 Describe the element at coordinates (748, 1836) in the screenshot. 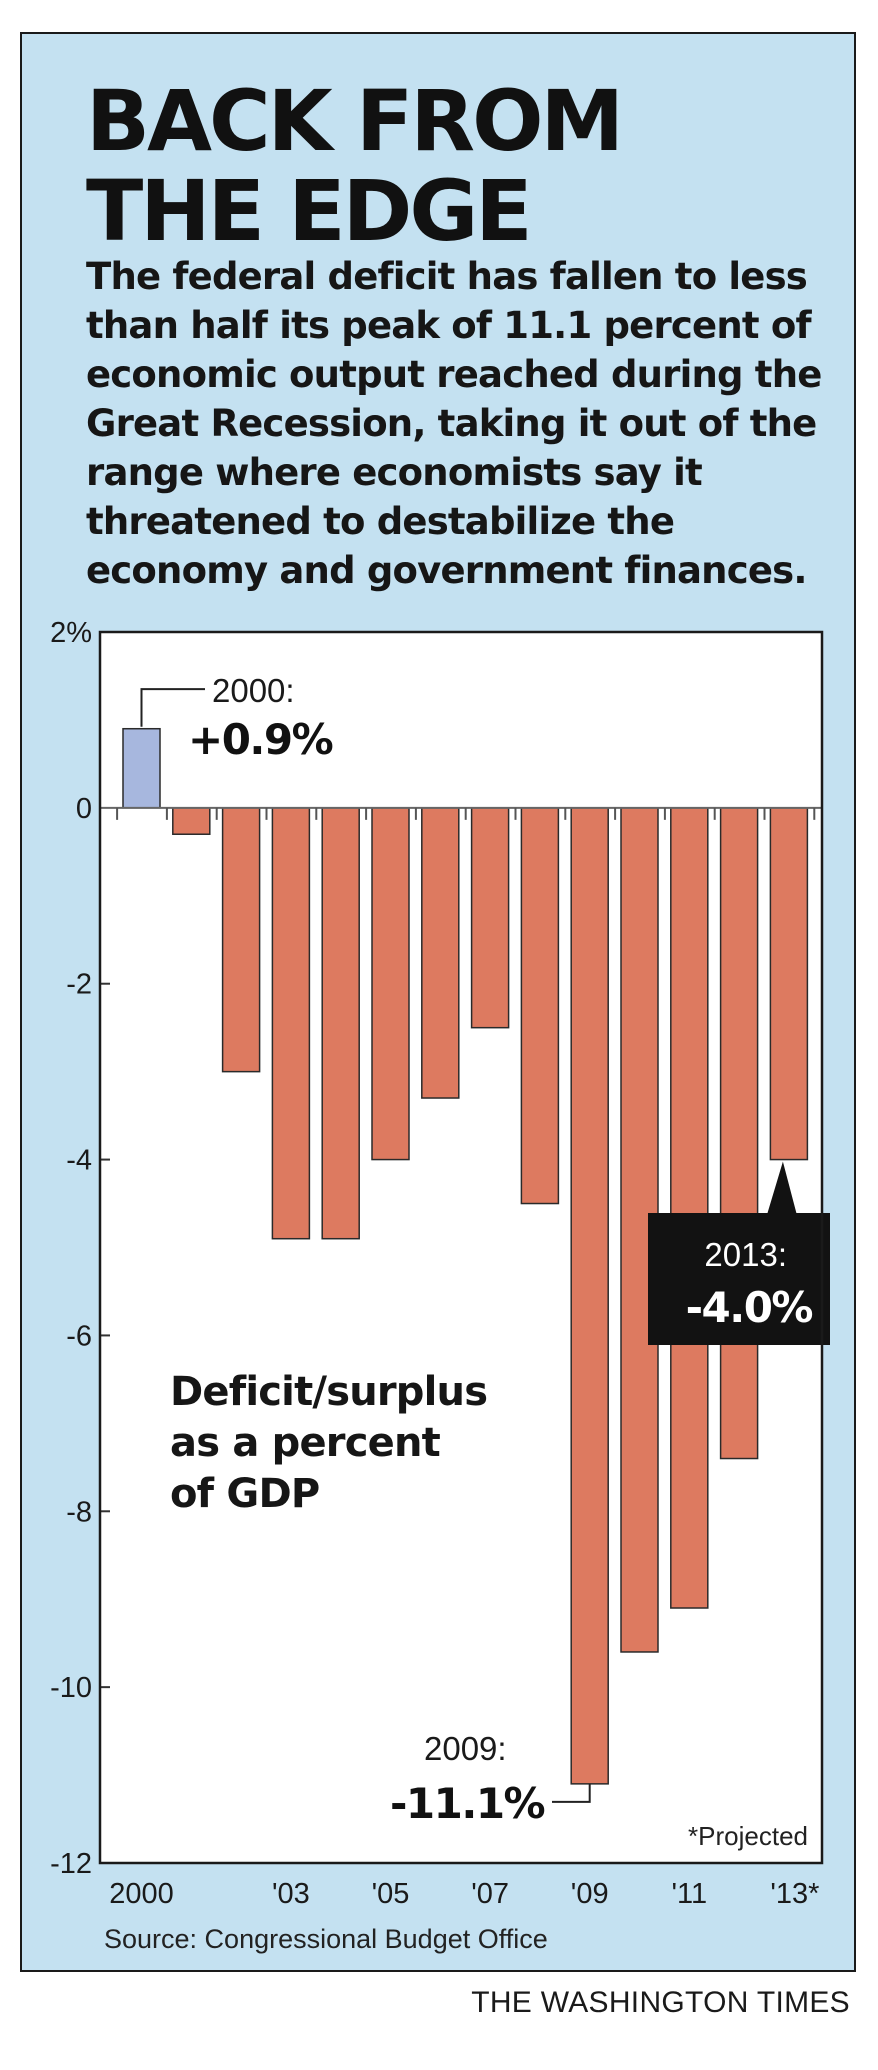

I see `projected-note: *Projected` at that location.